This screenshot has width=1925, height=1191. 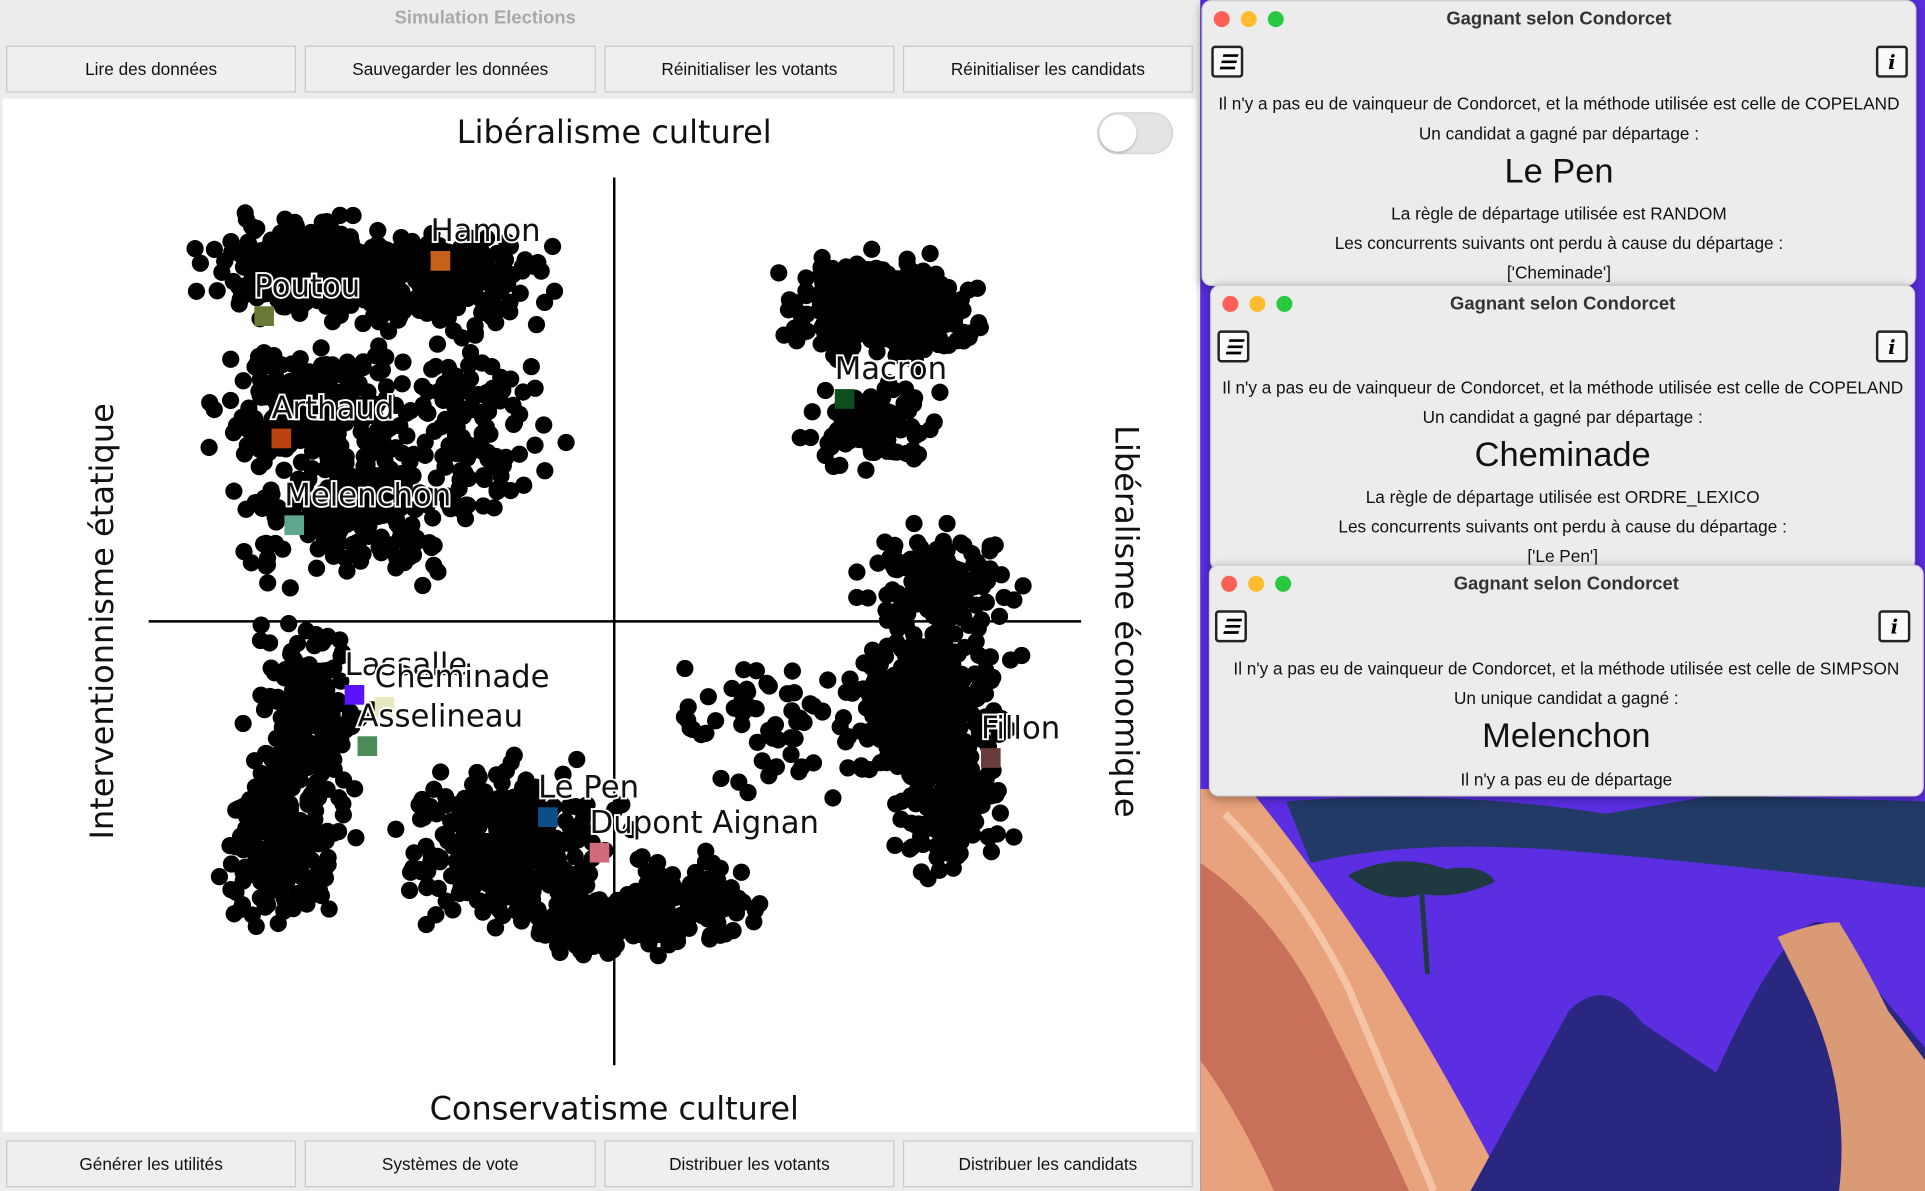 What do you see at coordinates (749, 1164) in the screenshot?
I see `distribute-voters-button: Distribuer les votants` at bounding box center [749, 1164].